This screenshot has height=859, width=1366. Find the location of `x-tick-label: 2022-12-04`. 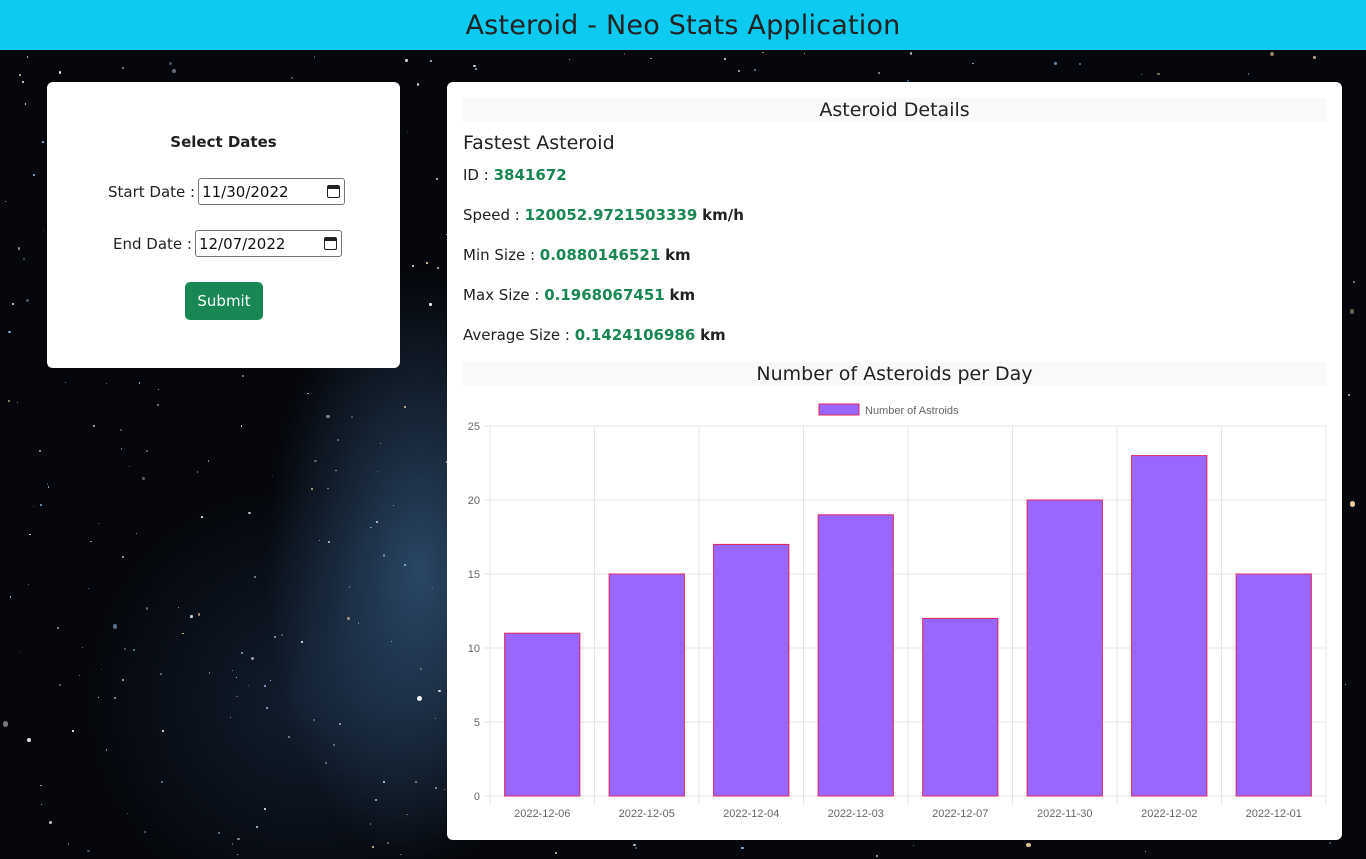

x-tick-label: 2022-12-04 is located at coordinates (751, 814).